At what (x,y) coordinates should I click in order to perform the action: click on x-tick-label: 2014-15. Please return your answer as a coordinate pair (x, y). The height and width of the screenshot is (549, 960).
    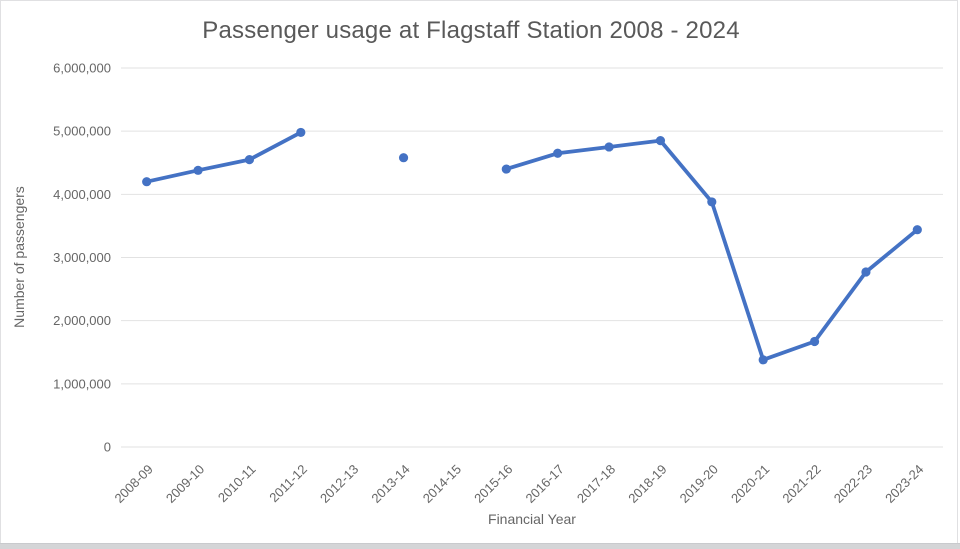
    Looking at the image, I should click on (442, 484).